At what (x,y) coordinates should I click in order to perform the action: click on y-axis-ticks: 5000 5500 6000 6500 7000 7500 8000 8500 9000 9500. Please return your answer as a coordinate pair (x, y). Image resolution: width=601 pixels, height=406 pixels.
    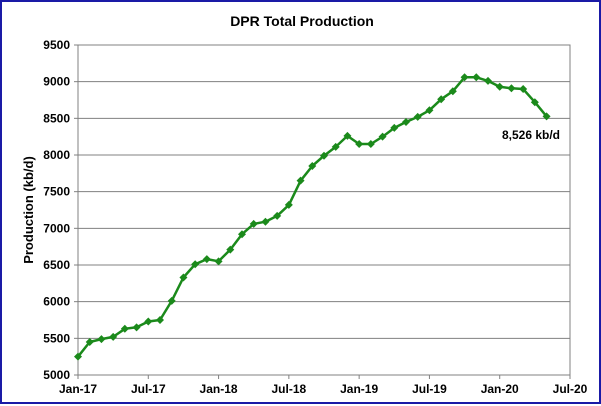
    Looking at the image, I should click on (60, 210).